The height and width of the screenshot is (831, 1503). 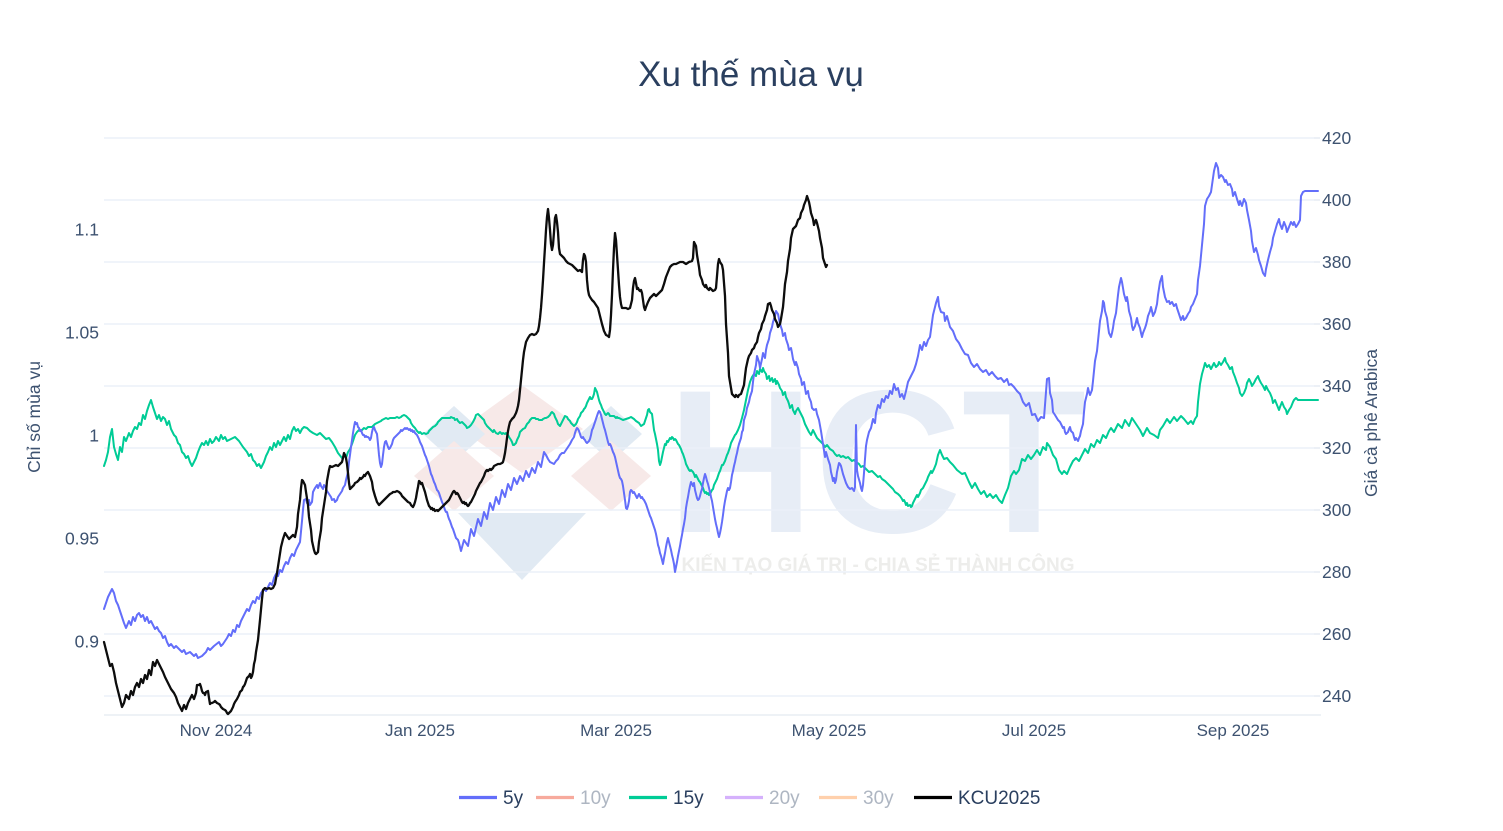 What do you see at coordinates (1336, 200) in the screenshot?
I see `svg-text: 400` at bounding box center [1336, 200].